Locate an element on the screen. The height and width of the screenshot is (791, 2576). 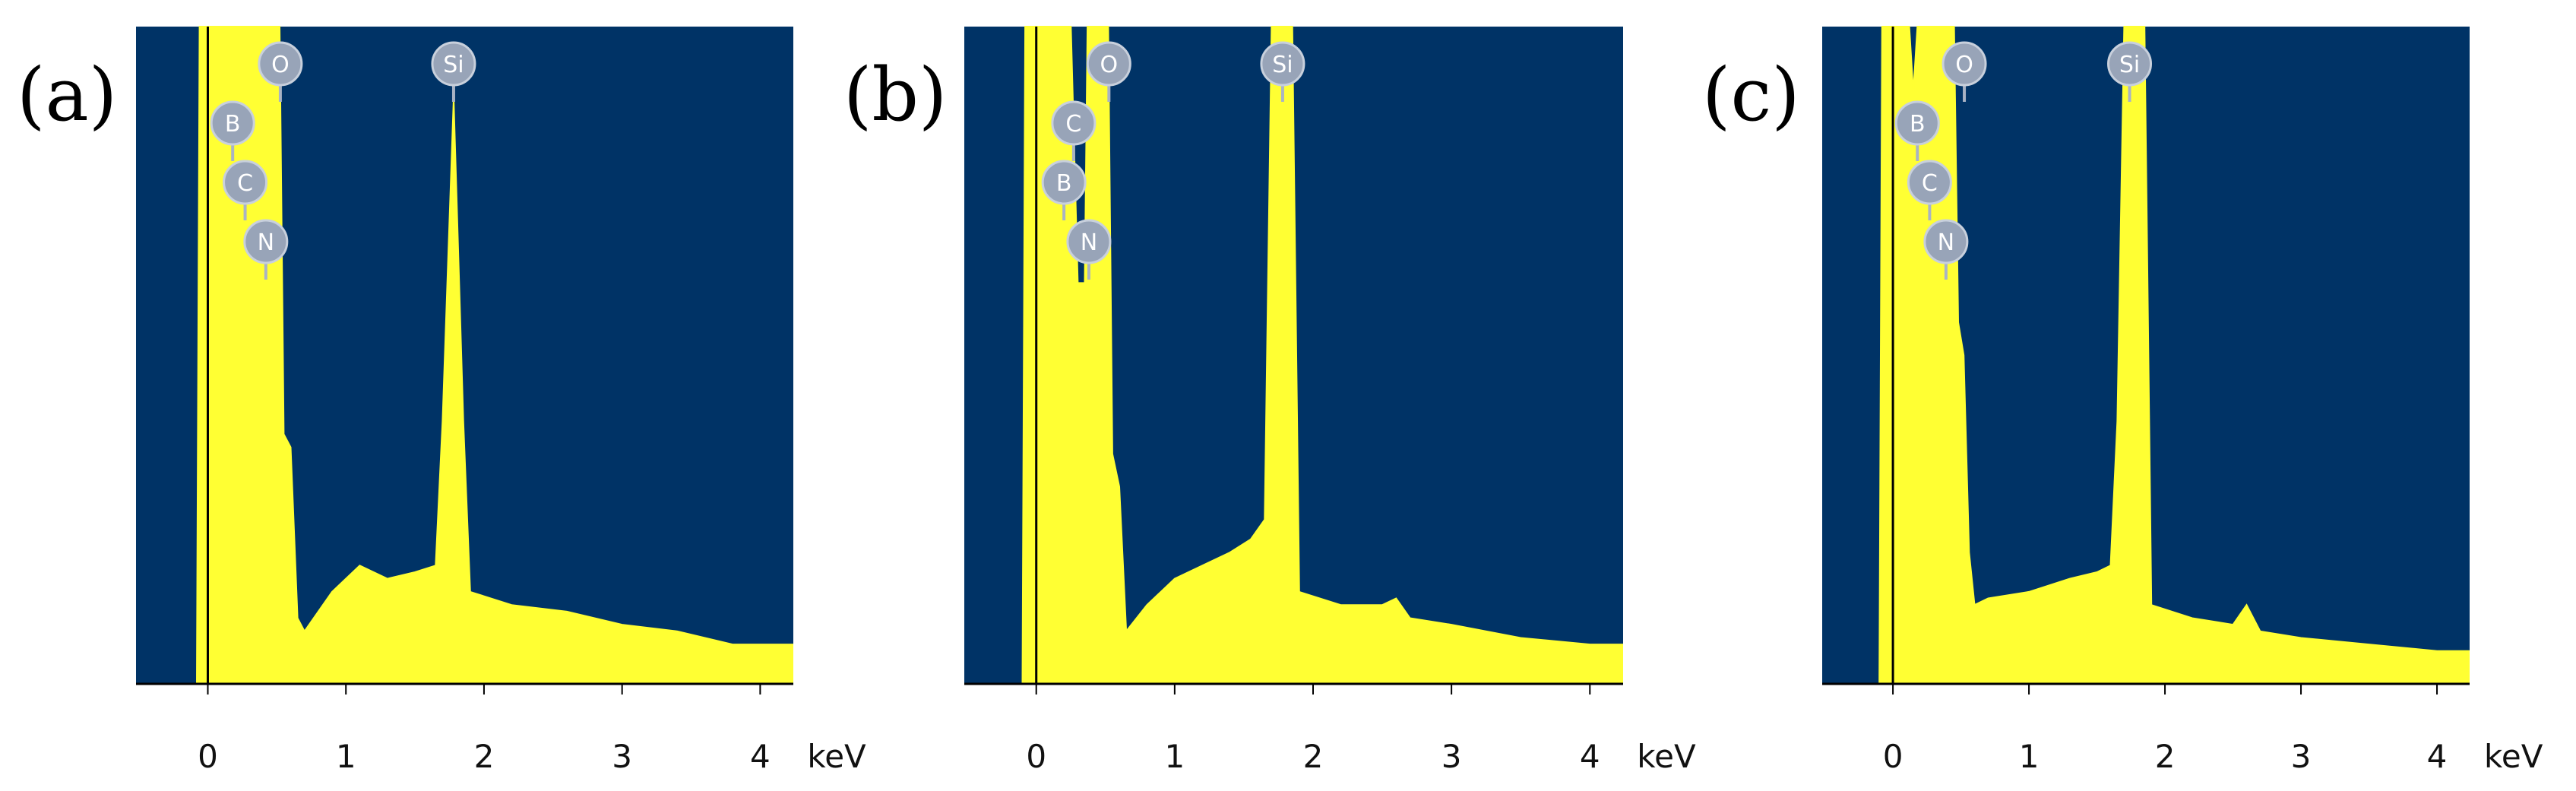
panel-label: (a) is located at coordinates (67, 95).